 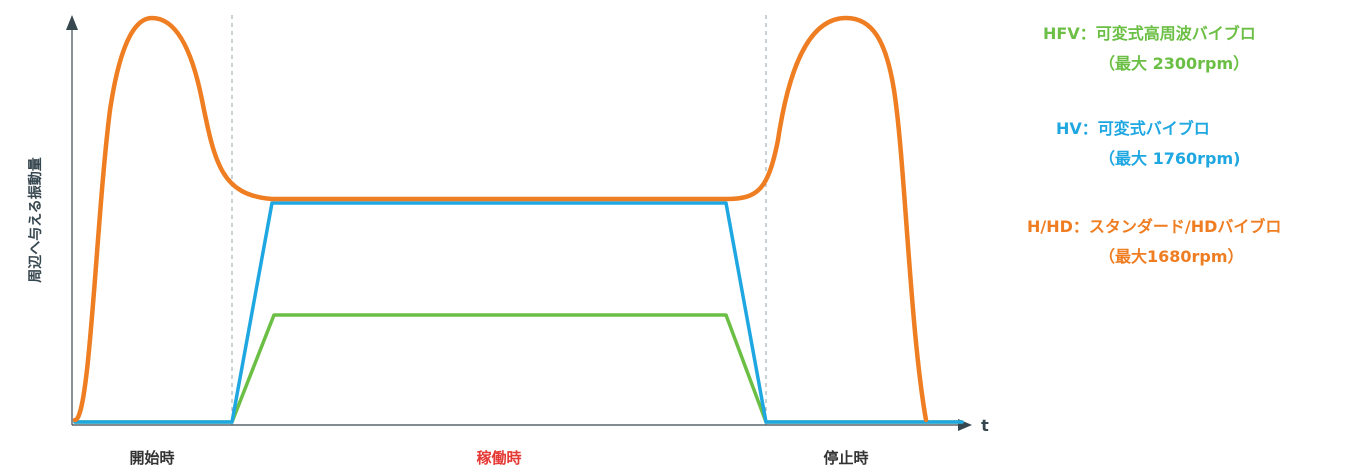 I want to click on phase-label-start: 開始時, so click(x=151, y=458).